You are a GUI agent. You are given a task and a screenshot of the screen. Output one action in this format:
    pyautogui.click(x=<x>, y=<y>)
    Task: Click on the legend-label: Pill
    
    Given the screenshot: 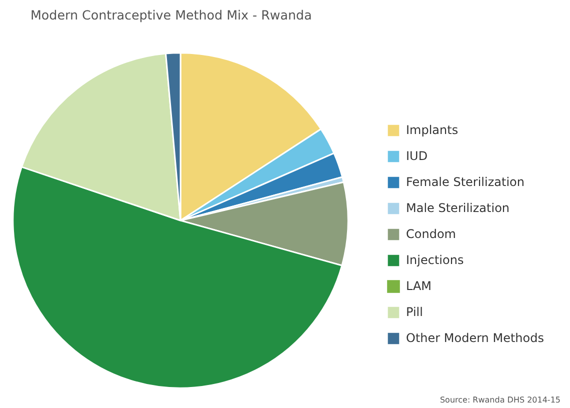 What is the action you would take?
    pyautogui.click(x=415, y=312)
    